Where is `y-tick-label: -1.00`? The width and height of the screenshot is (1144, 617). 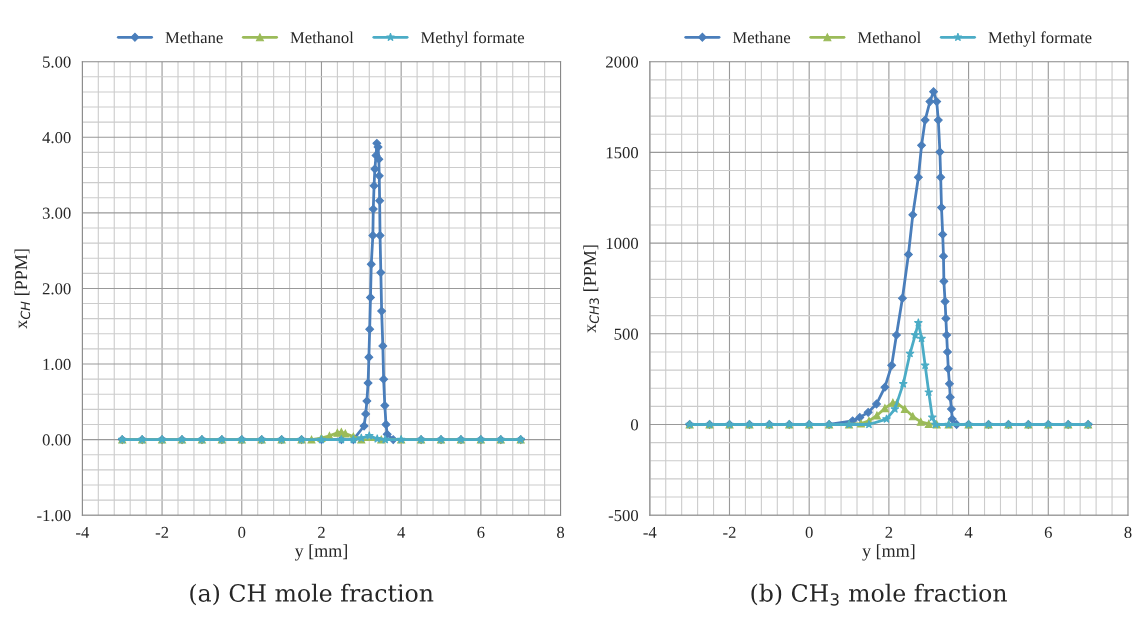 y-tick-label: -1.00 is located at coordinates (54, 515).